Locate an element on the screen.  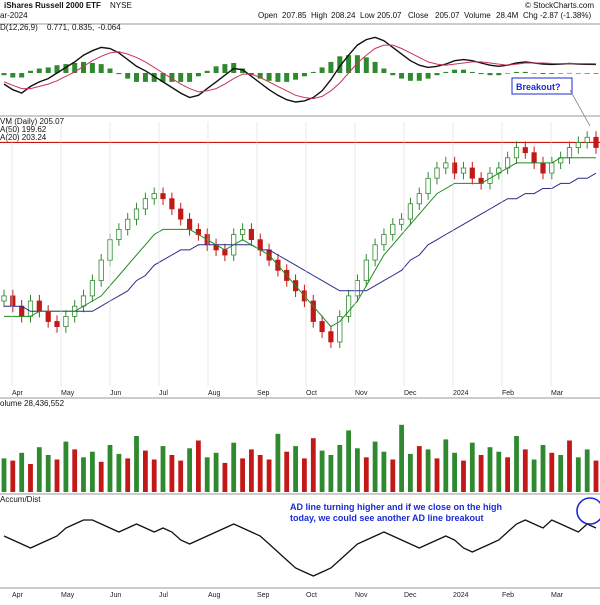
price-x-tick: Jun is located at coordinates (115, 393).